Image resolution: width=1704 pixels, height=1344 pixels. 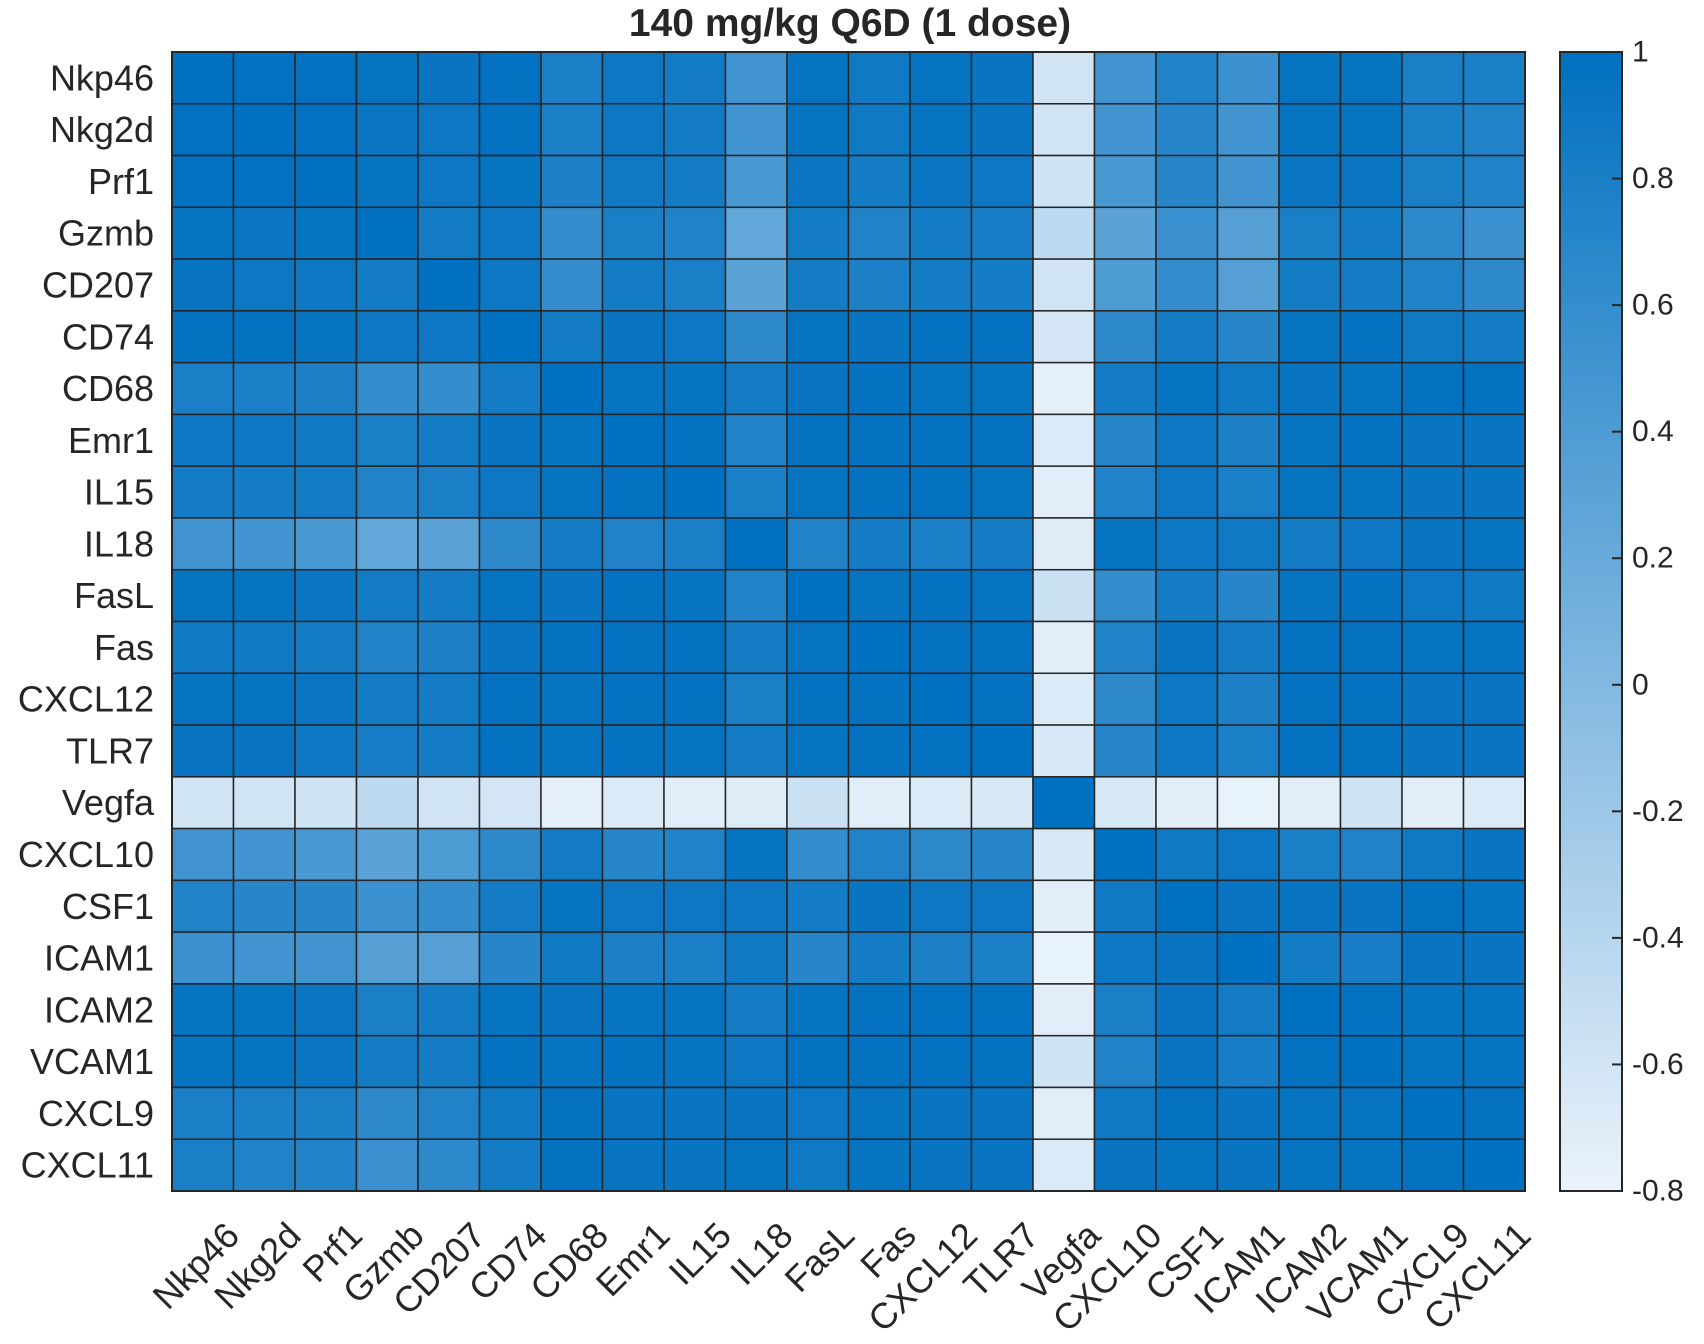 What do you see at coordinates (1653, 431) in the screenshot?
I see `colorbar-tick-label: 0.4` at bounding box center [1653, 431].